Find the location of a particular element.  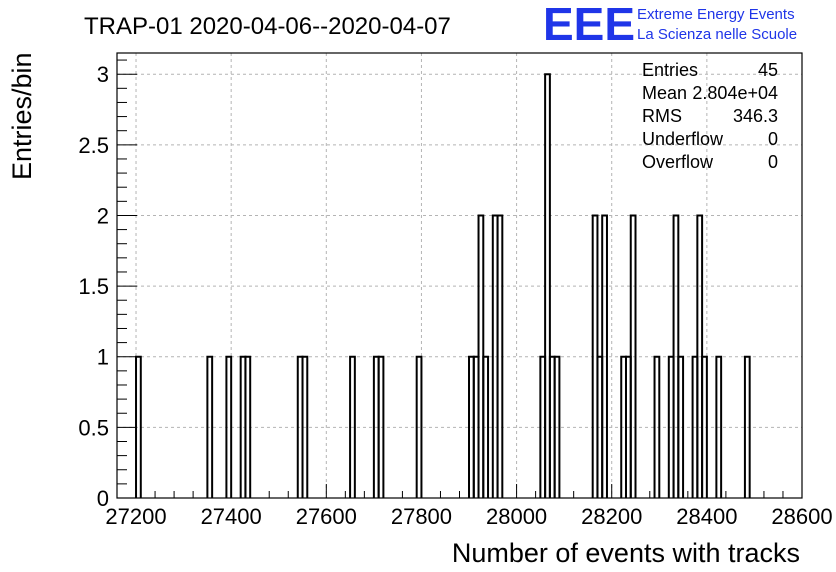

stat-overflow-value: 0 is located at coordinates (773, 162).